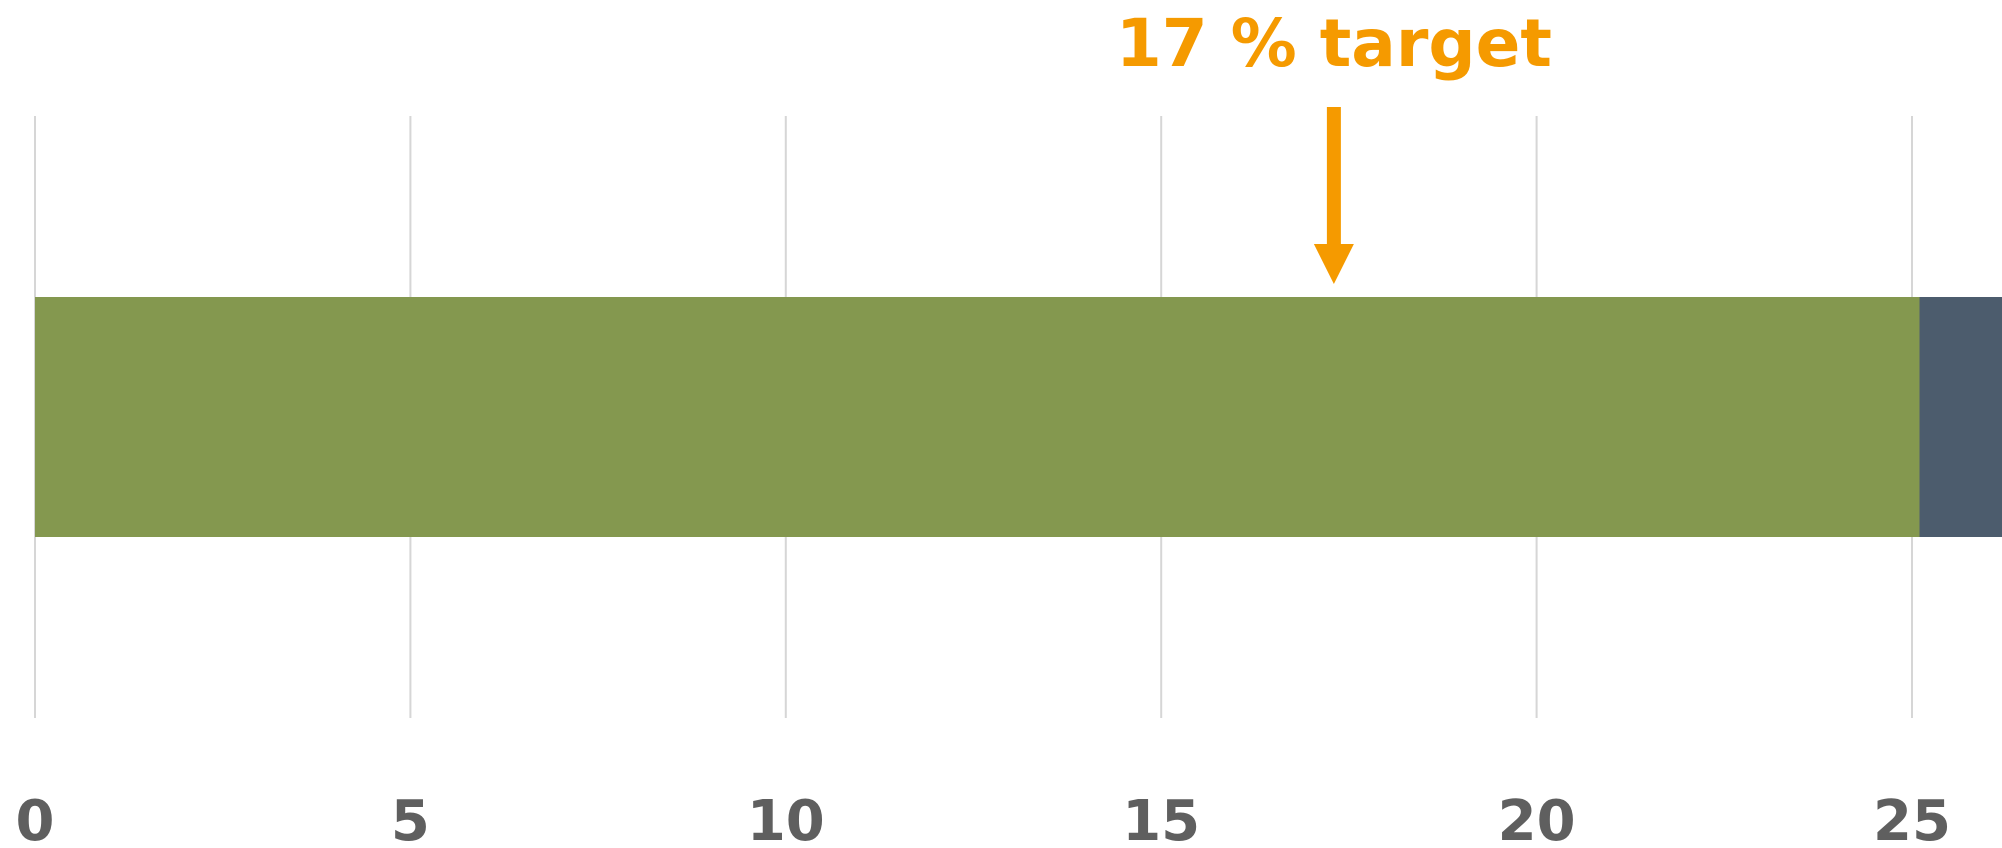 The image size is (2002, 848). What do you see at coordinates (35, 818) in the screenshot?
I see `x-tick-label-0: 0` at bounding box center [35, 818].